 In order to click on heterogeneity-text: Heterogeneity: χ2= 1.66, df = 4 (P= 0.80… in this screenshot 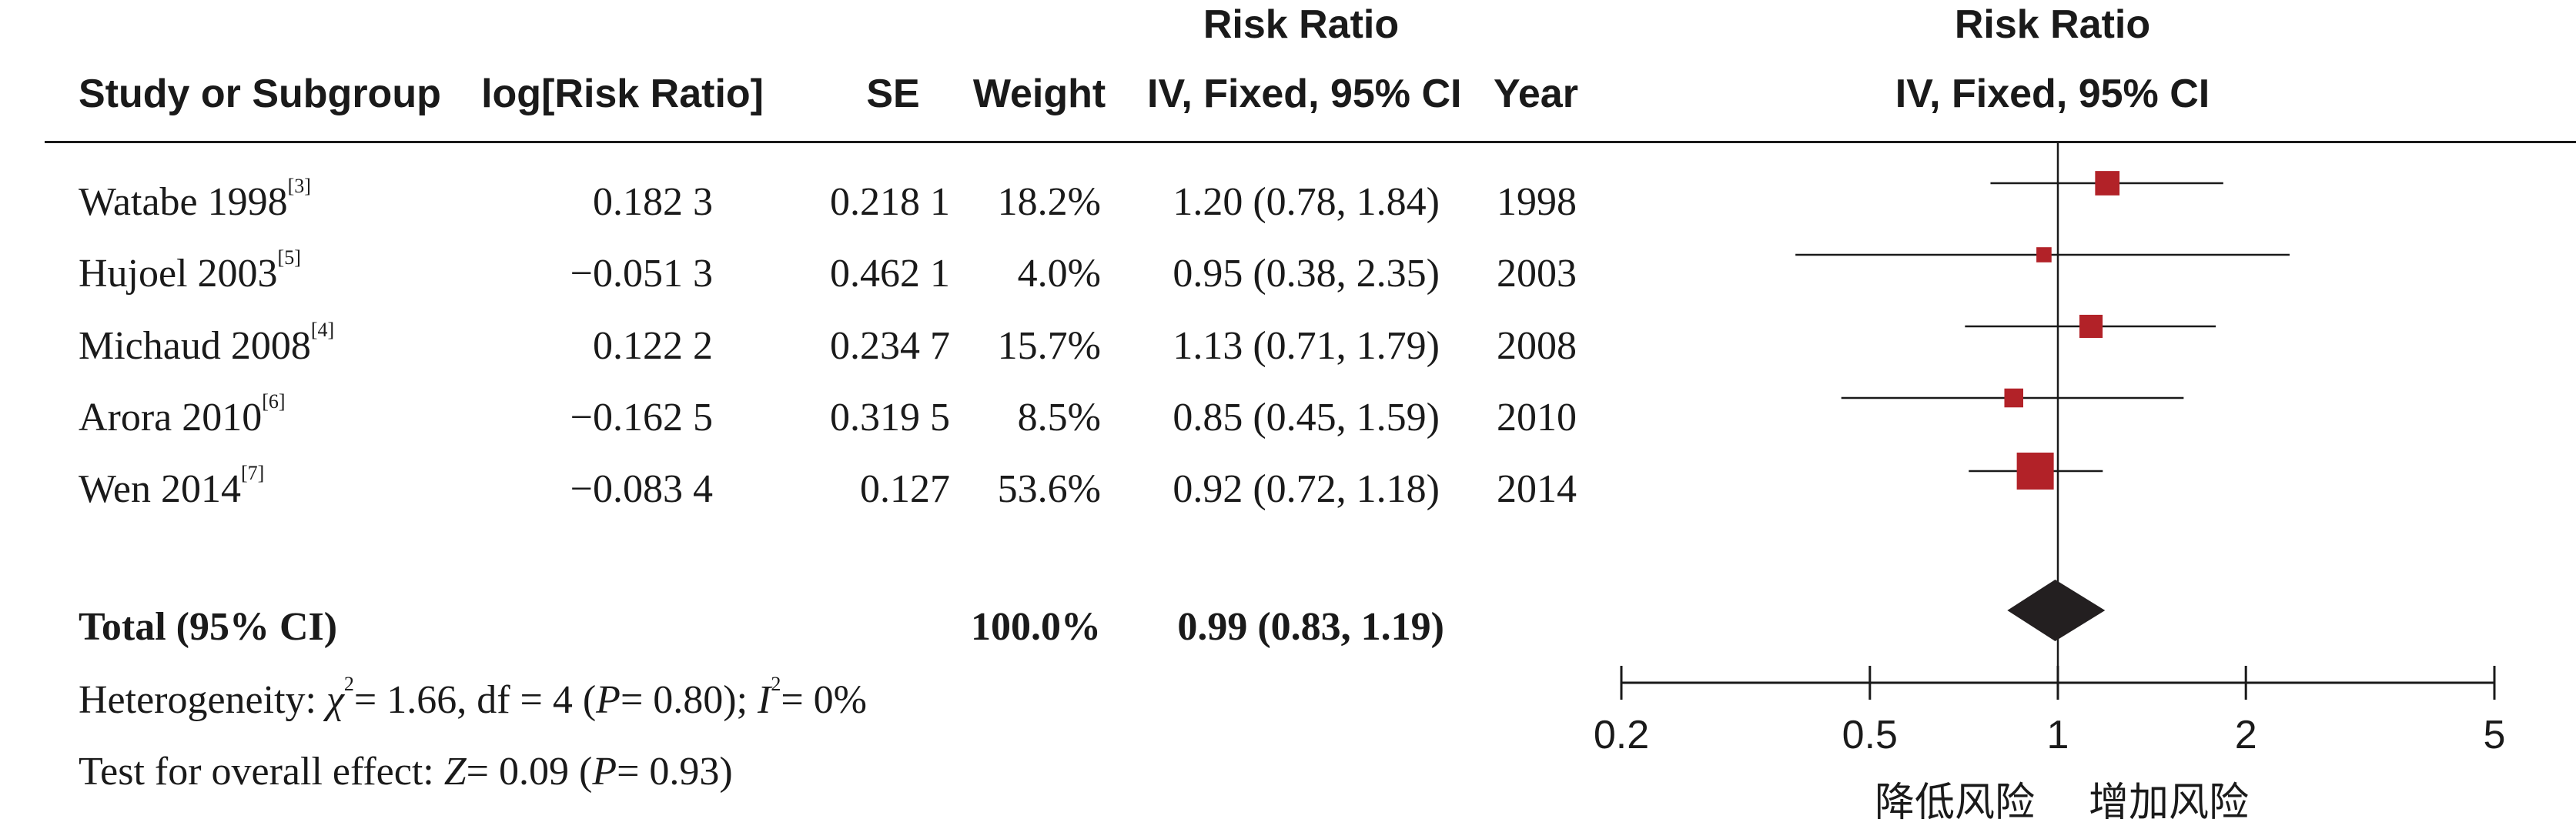, I will do `click(474, 697)`.